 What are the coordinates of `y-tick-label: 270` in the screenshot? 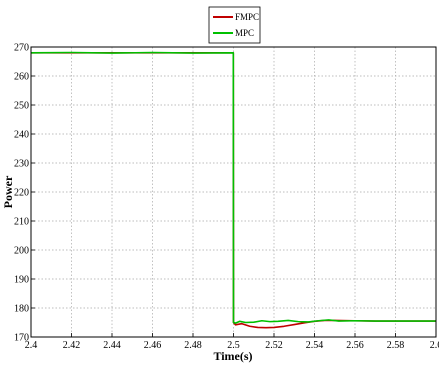 It's located at (21, 48).